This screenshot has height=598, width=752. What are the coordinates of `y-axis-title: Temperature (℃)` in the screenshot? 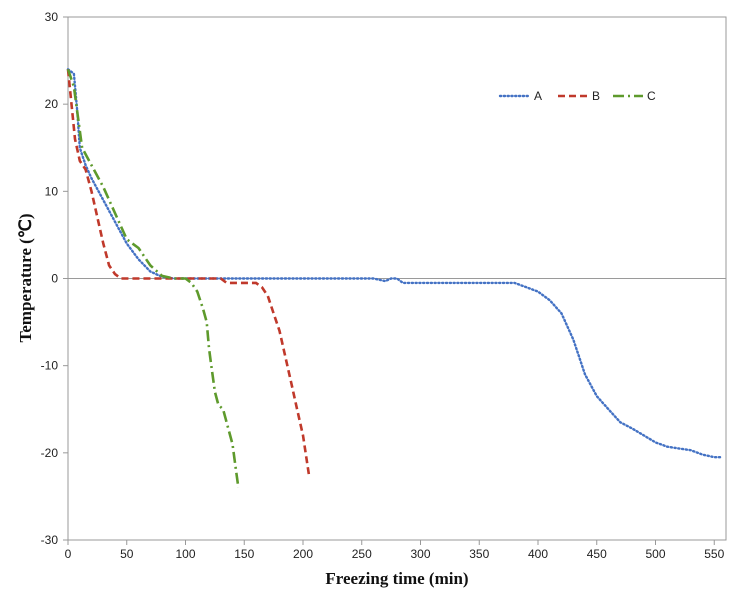 It's located at (25, 277).